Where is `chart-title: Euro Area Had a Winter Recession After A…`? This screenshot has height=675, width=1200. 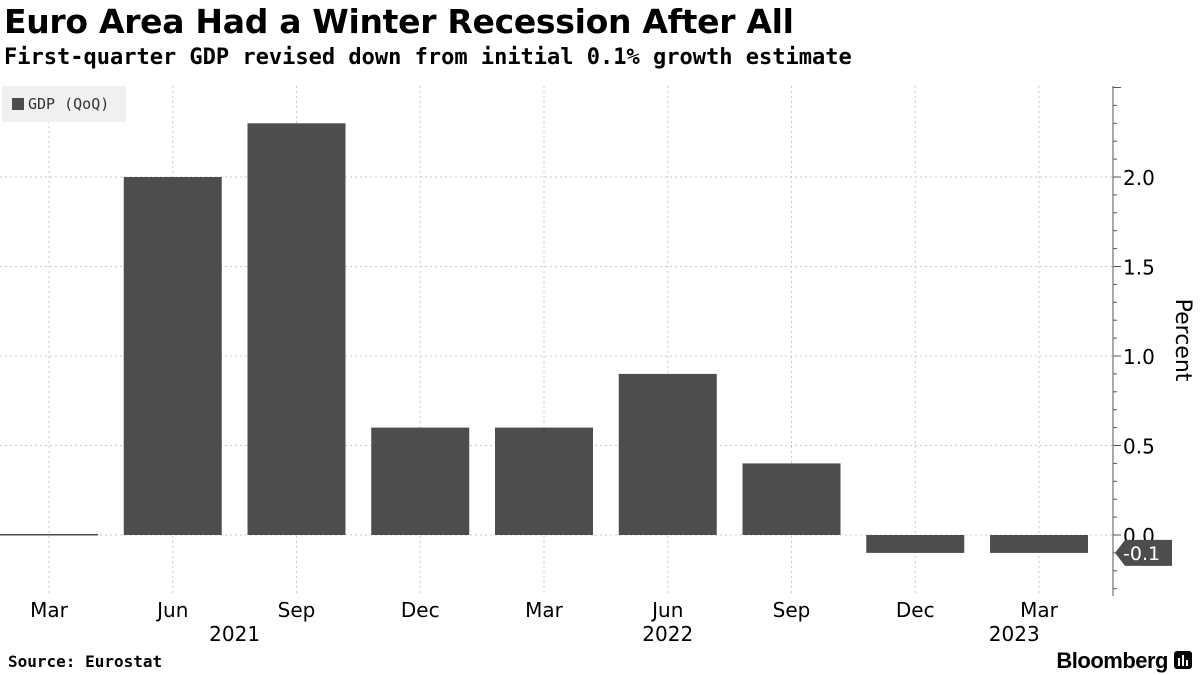 chart-title: Euro Area Had a Winter Recession After A… is located at coordinates (399, 21).